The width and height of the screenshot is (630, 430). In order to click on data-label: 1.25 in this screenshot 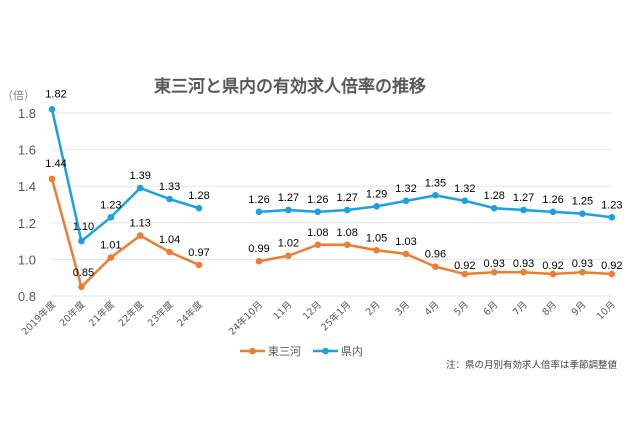, I will do `click(582, 202)`.